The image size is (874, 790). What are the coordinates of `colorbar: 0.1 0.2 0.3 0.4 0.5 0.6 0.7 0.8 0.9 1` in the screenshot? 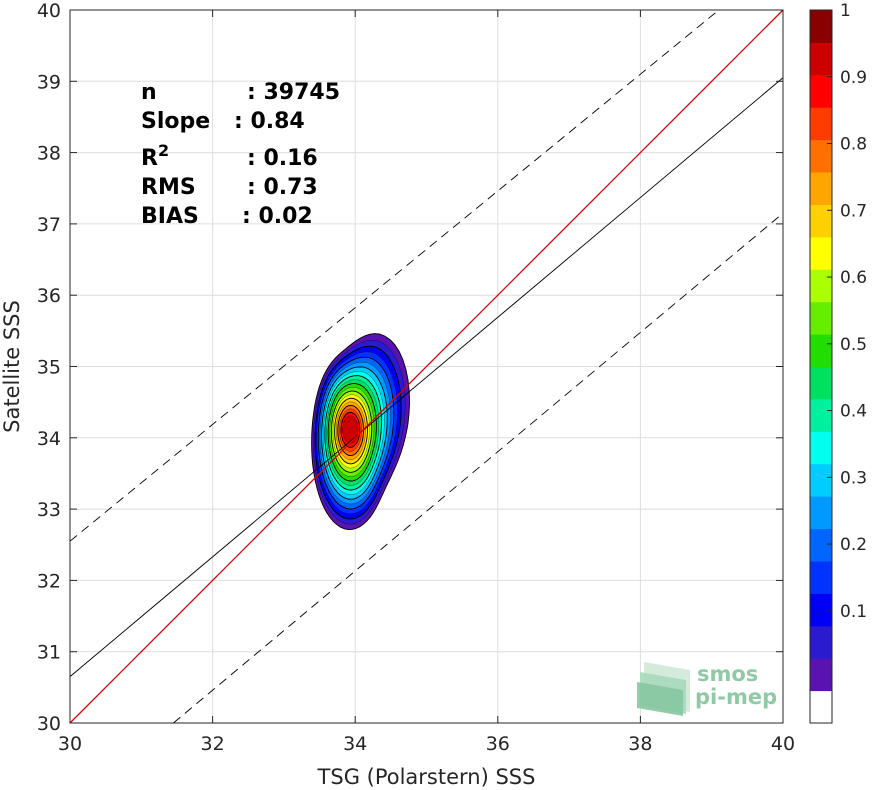 It's located at (838, 362).